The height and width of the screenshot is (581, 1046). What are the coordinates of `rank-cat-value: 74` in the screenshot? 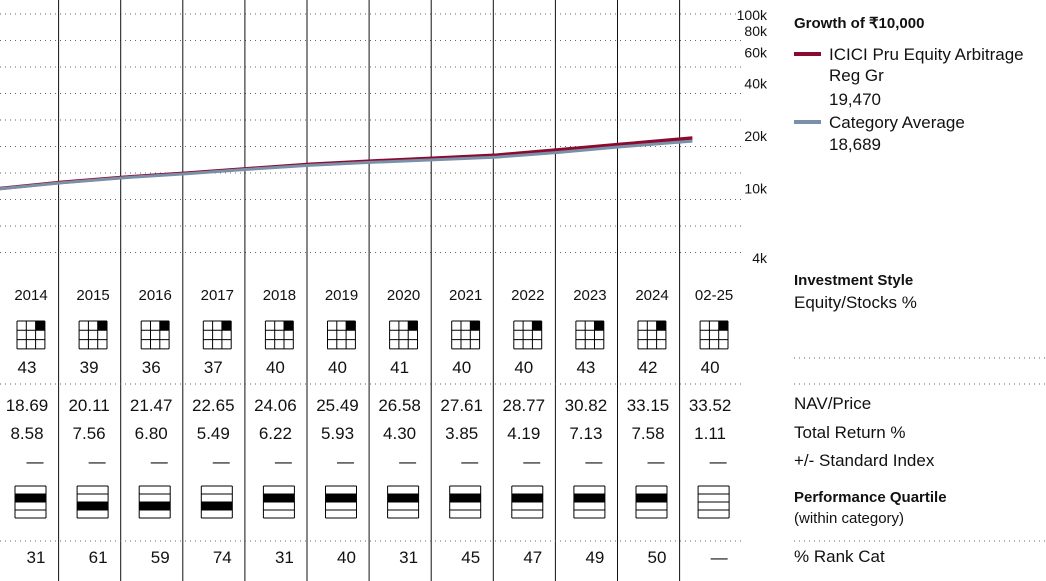 It's located at (222, 557).